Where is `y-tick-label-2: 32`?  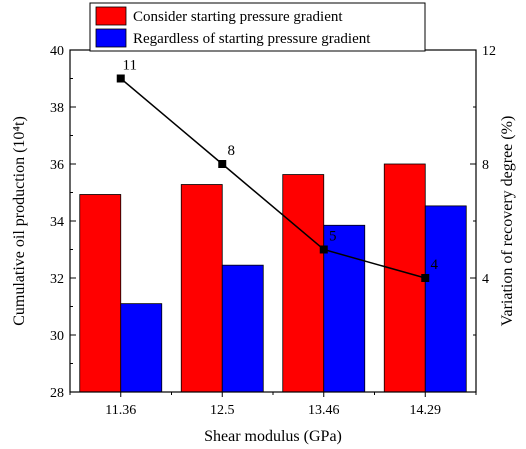 y-tick-label-2: 32 is located at coordinates (57, 279).